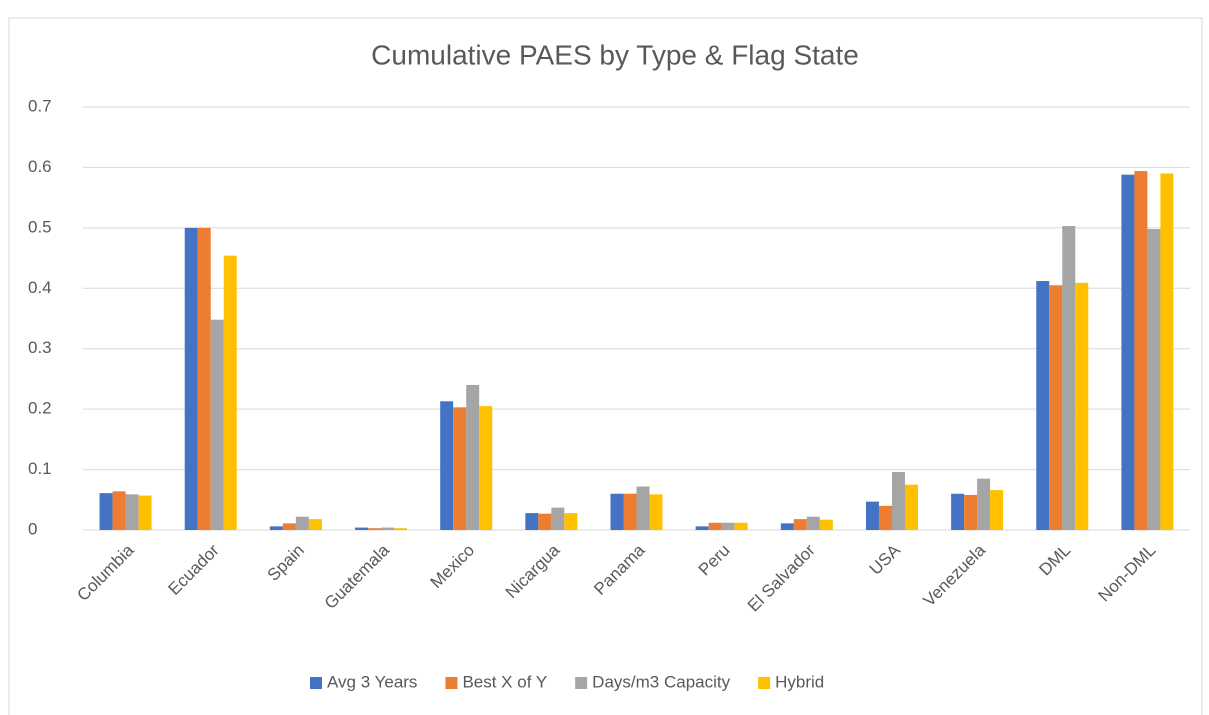 The image size is (1209, 715). What do you see at coordinates (40, 347) in the screenshot?
I see `y-tick-label: 0.3` at bounding box center [40, 347].